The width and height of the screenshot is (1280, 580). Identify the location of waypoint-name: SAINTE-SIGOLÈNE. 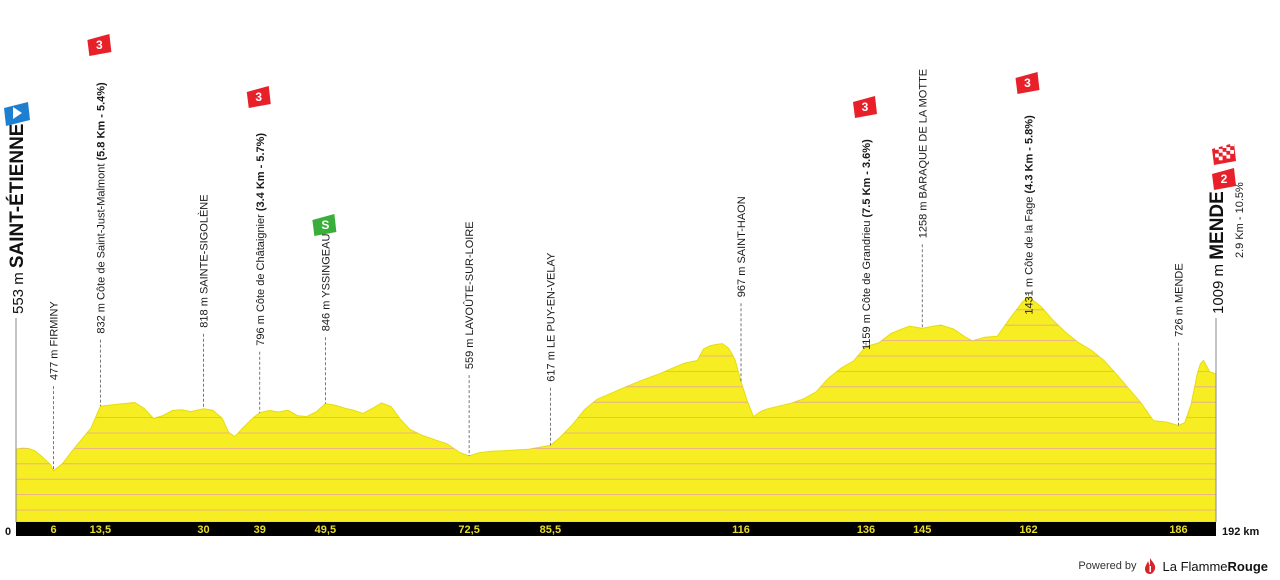
(204, 244).